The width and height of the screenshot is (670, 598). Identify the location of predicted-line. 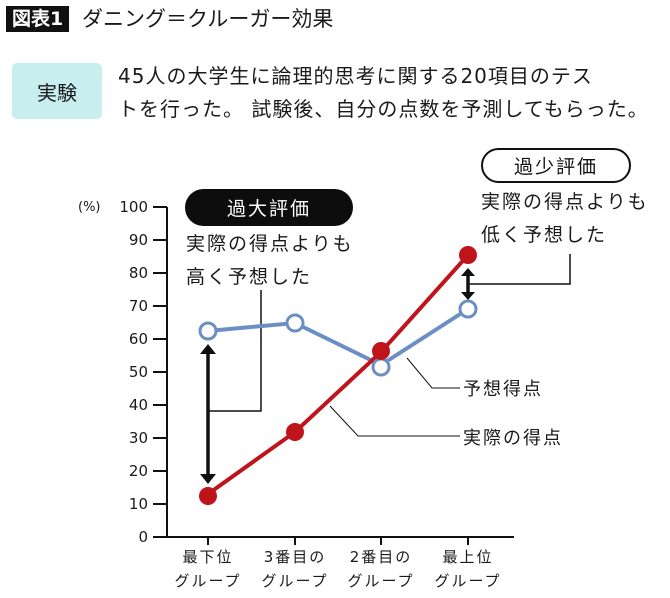
(338, 337).